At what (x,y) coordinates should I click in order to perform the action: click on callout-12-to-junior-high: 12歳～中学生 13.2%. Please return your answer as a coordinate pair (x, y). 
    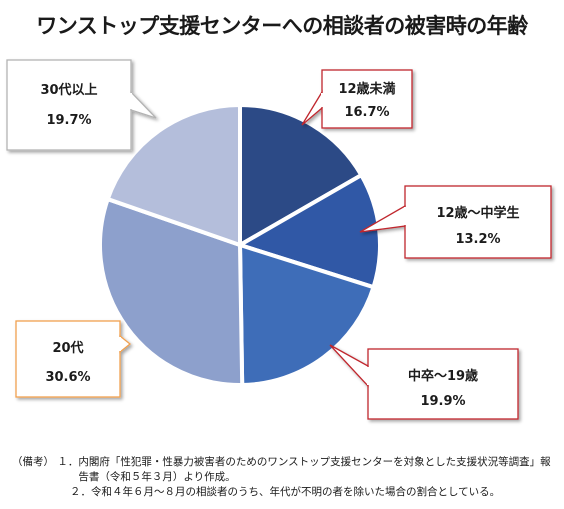
    Looking at the image, I should click on (455, 222).